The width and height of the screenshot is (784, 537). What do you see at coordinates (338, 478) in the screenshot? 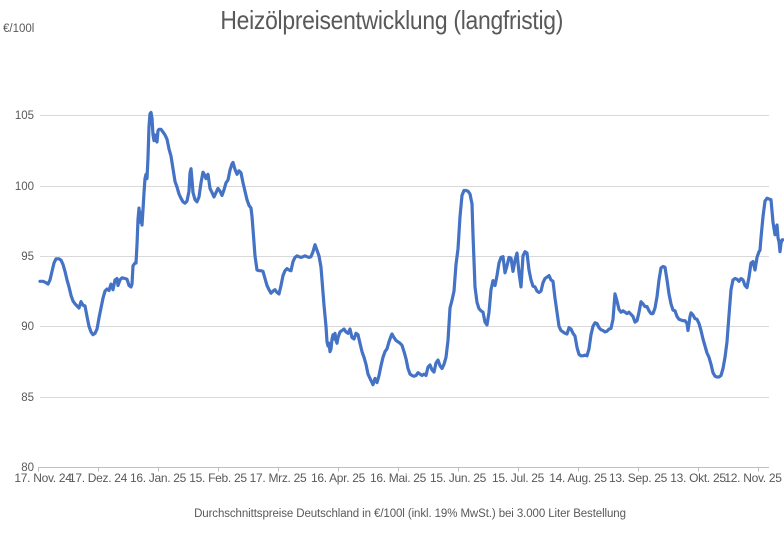
I see `x-tick-label: 16. Apr. 25` at bounding box center [338, 478].